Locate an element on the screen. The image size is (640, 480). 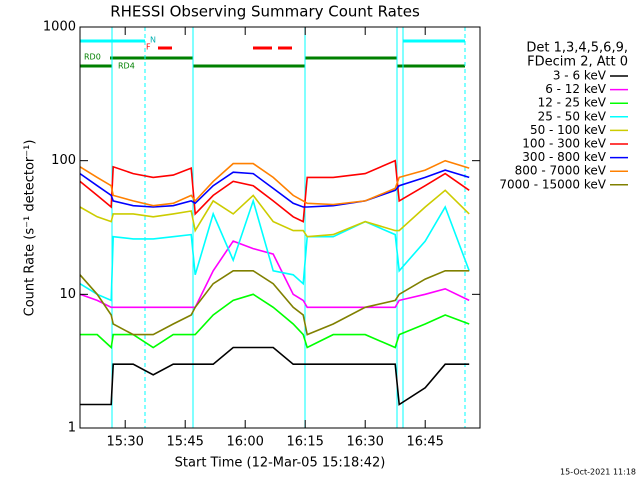
y-axis-label: Count Rate (s⁻¹ detector⁻¹) is located at coordinates (30, 228).